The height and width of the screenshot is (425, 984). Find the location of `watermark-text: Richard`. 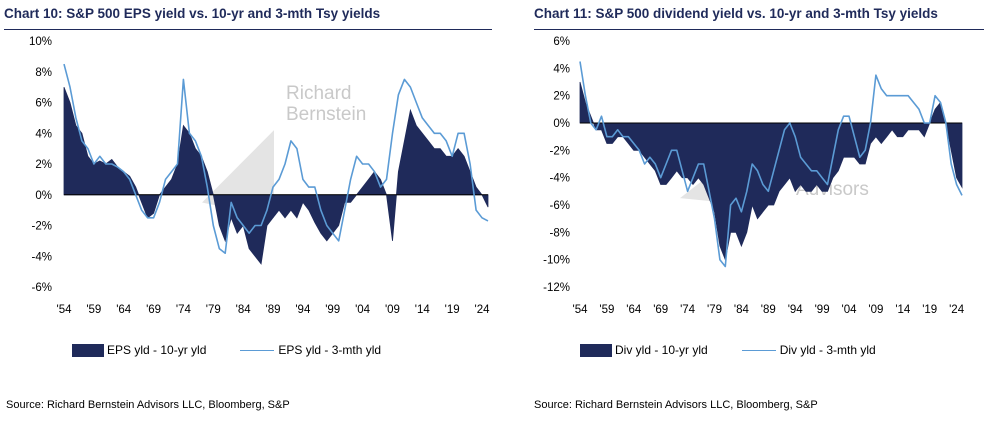

watermark-text: Richard is located at coordinates (318, 93).